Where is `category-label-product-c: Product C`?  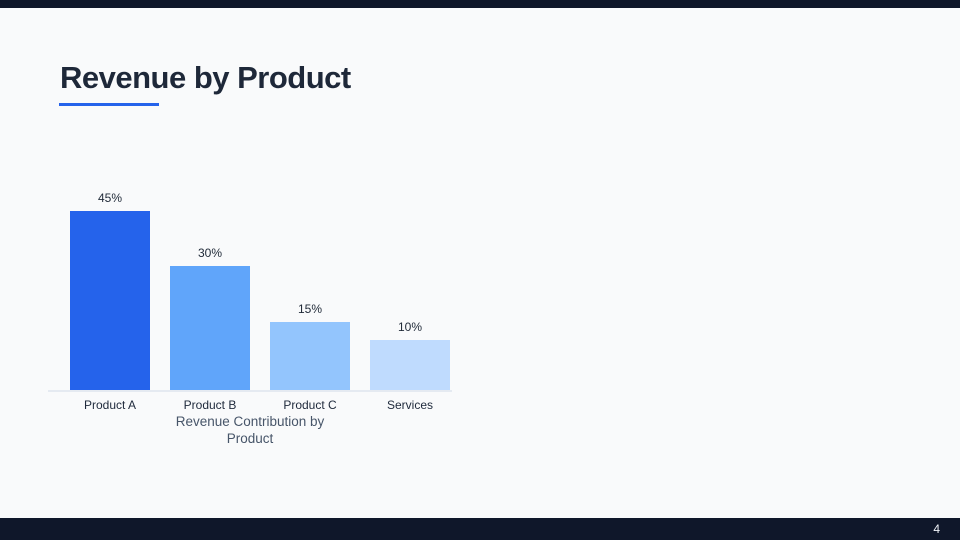
category-label-product-c: Product C is located at coordinates (310, 405).